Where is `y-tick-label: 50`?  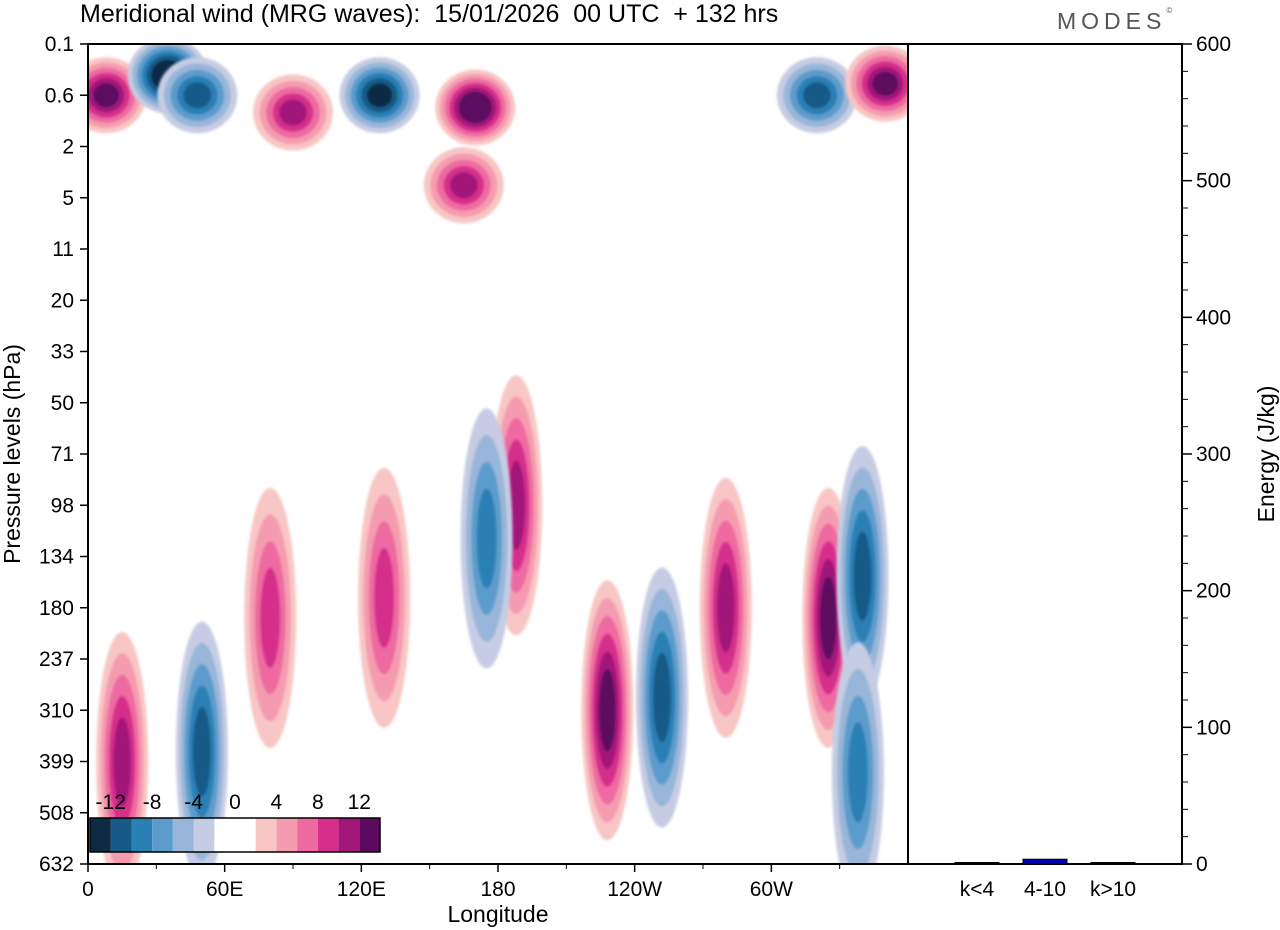
y-tick-label: 50 is located at coordinates (62, 403).